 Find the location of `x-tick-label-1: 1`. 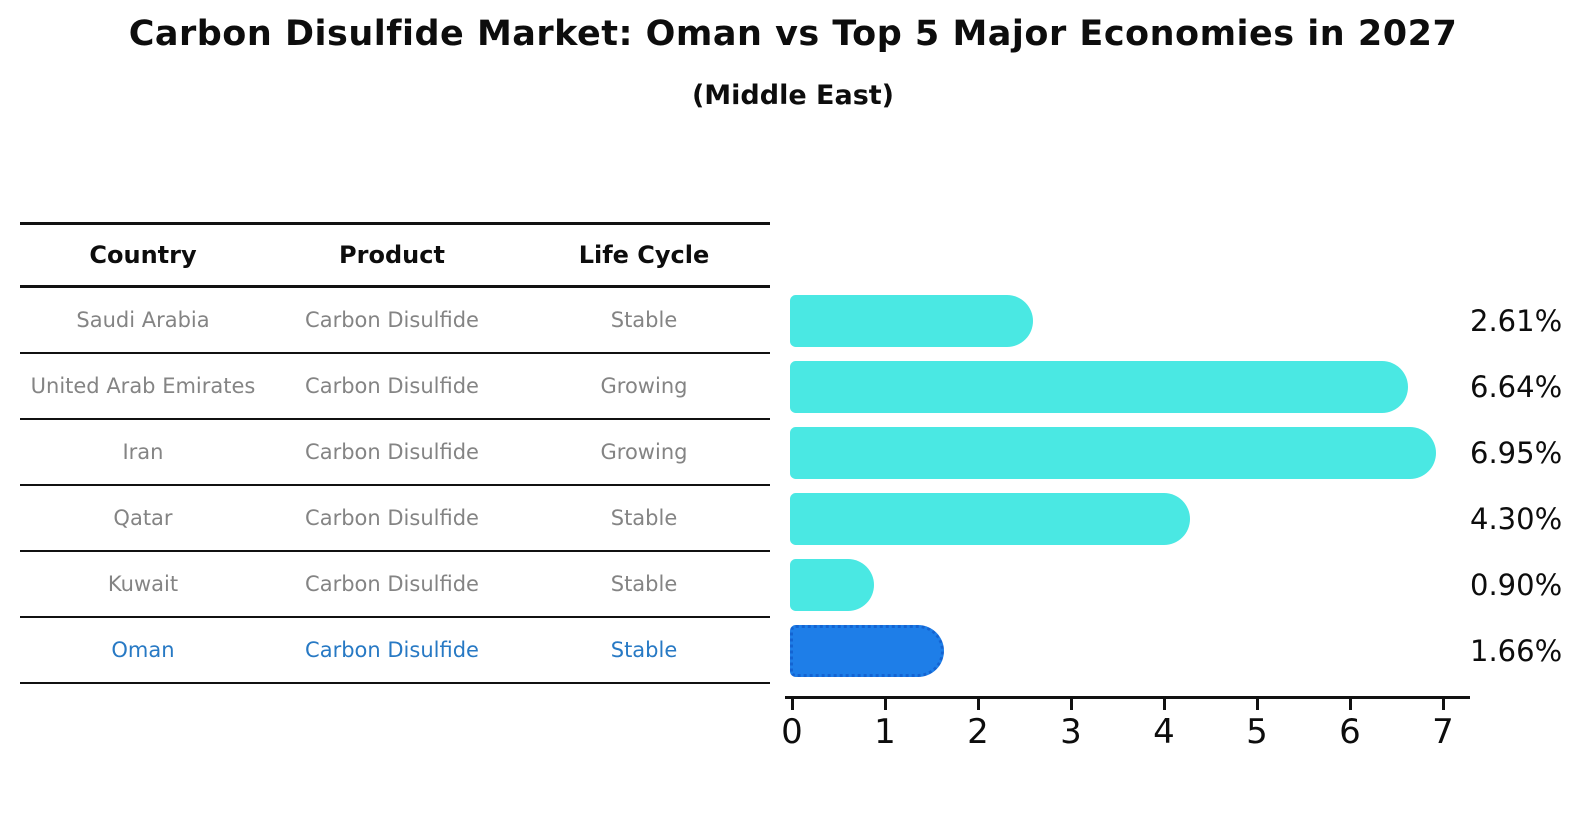

x-tick-label-1: 1 is located at coordinates (885, 732).